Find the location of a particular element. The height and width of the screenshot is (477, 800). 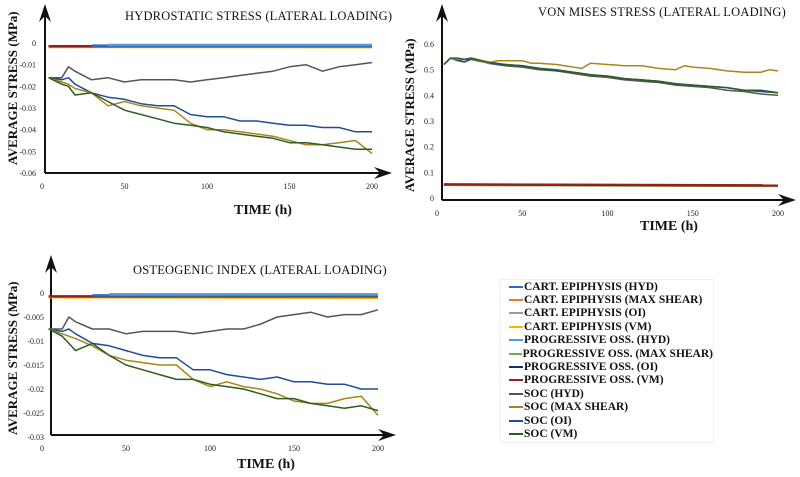

legend-label: PROGRESSIVE OSS. (OI) is located at coordinates (591, 367).